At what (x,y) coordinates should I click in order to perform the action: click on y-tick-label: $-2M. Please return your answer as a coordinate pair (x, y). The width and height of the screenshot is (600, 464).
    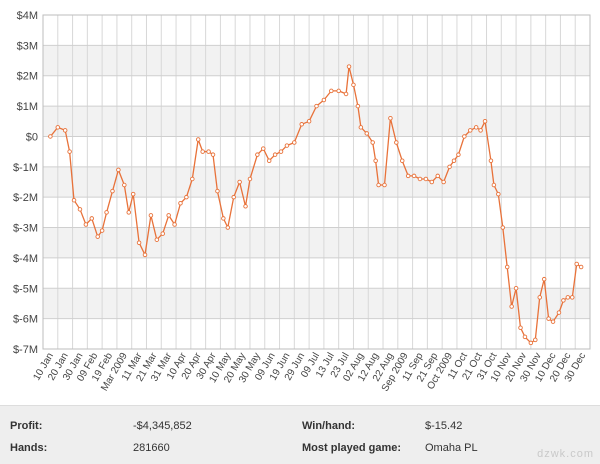
    Looking at the image, I should click on (25, 198).